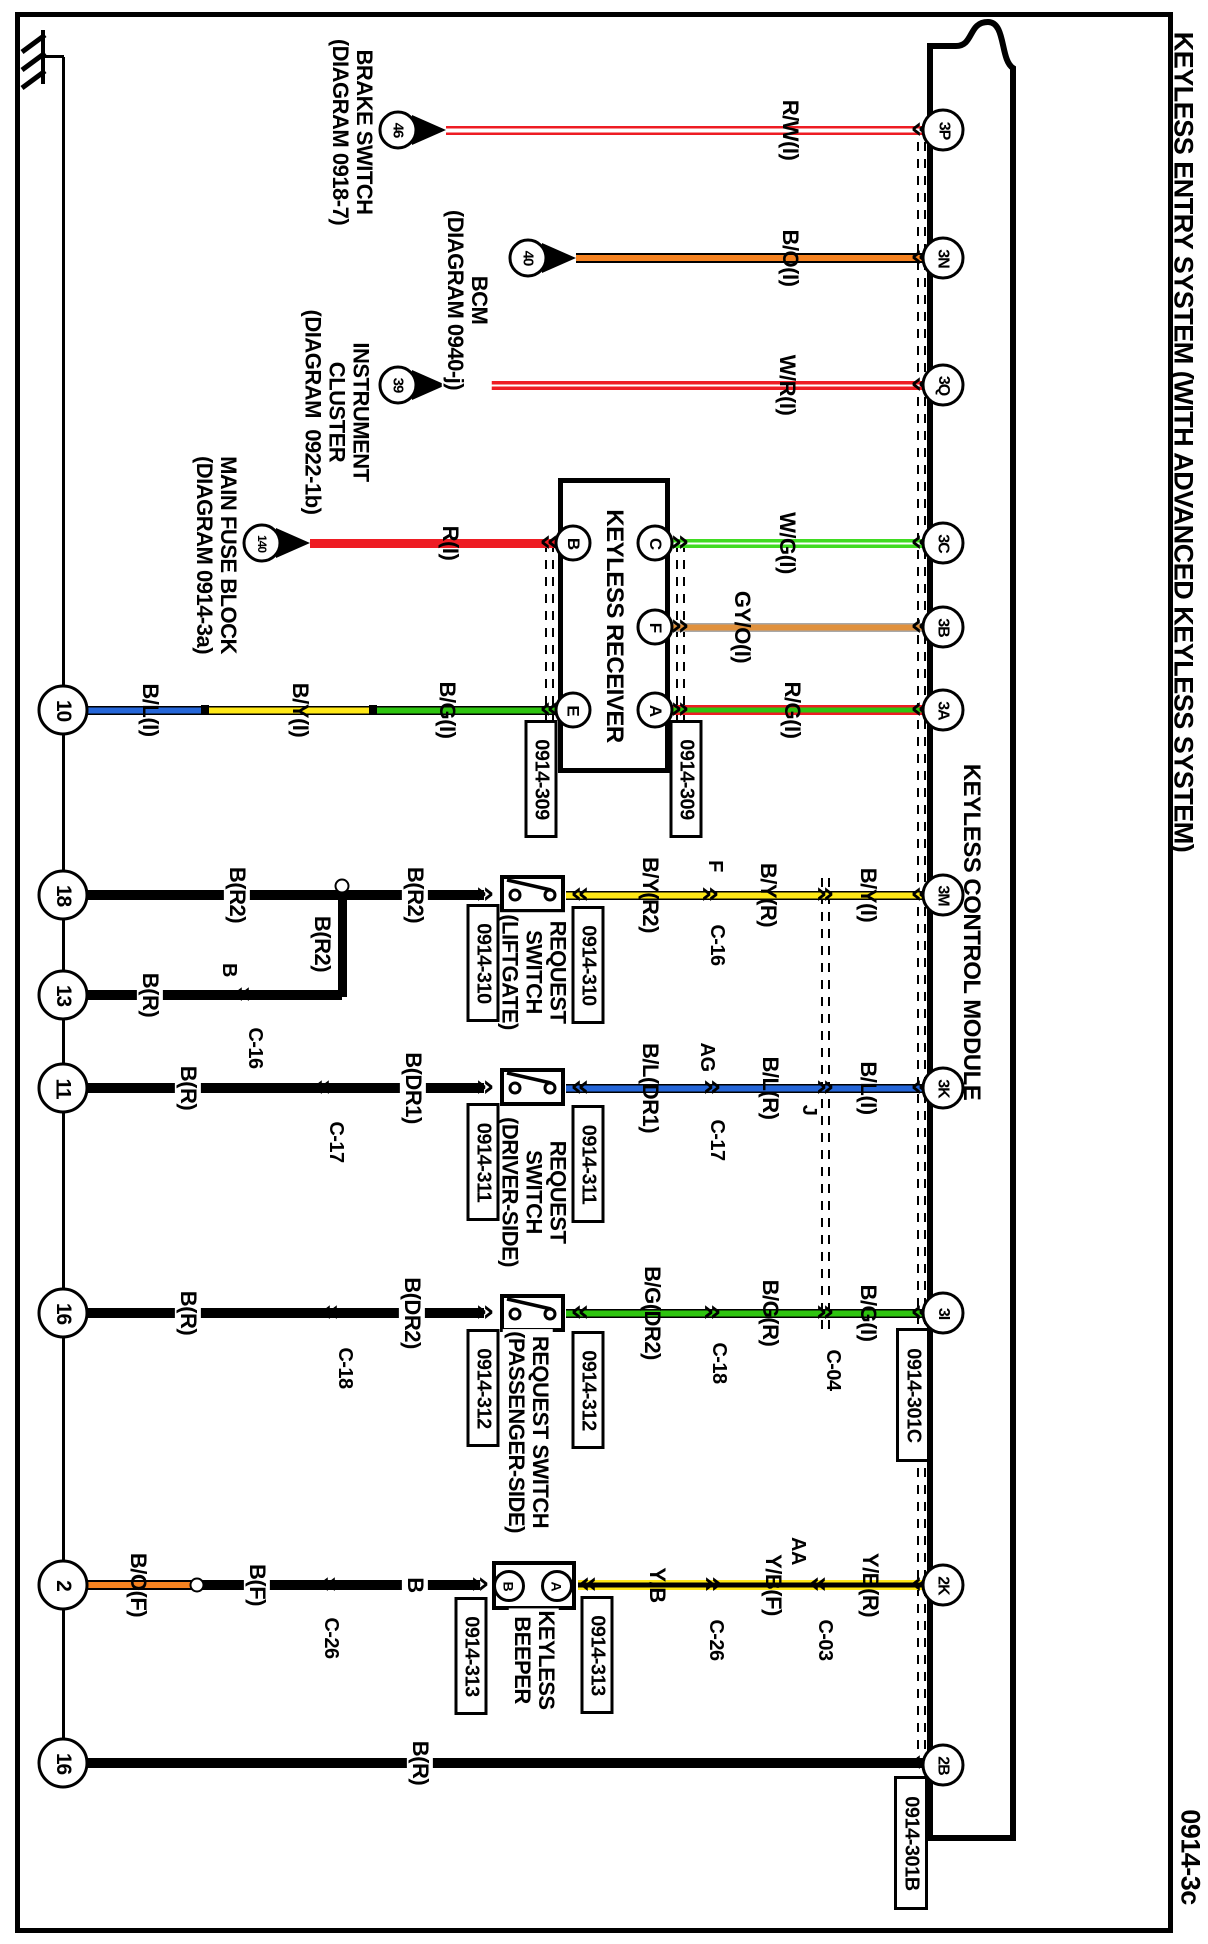 The image size is (1208, 1944). I want to click on refbox-0914-313-right: 0914-313, so click(597, 1655).